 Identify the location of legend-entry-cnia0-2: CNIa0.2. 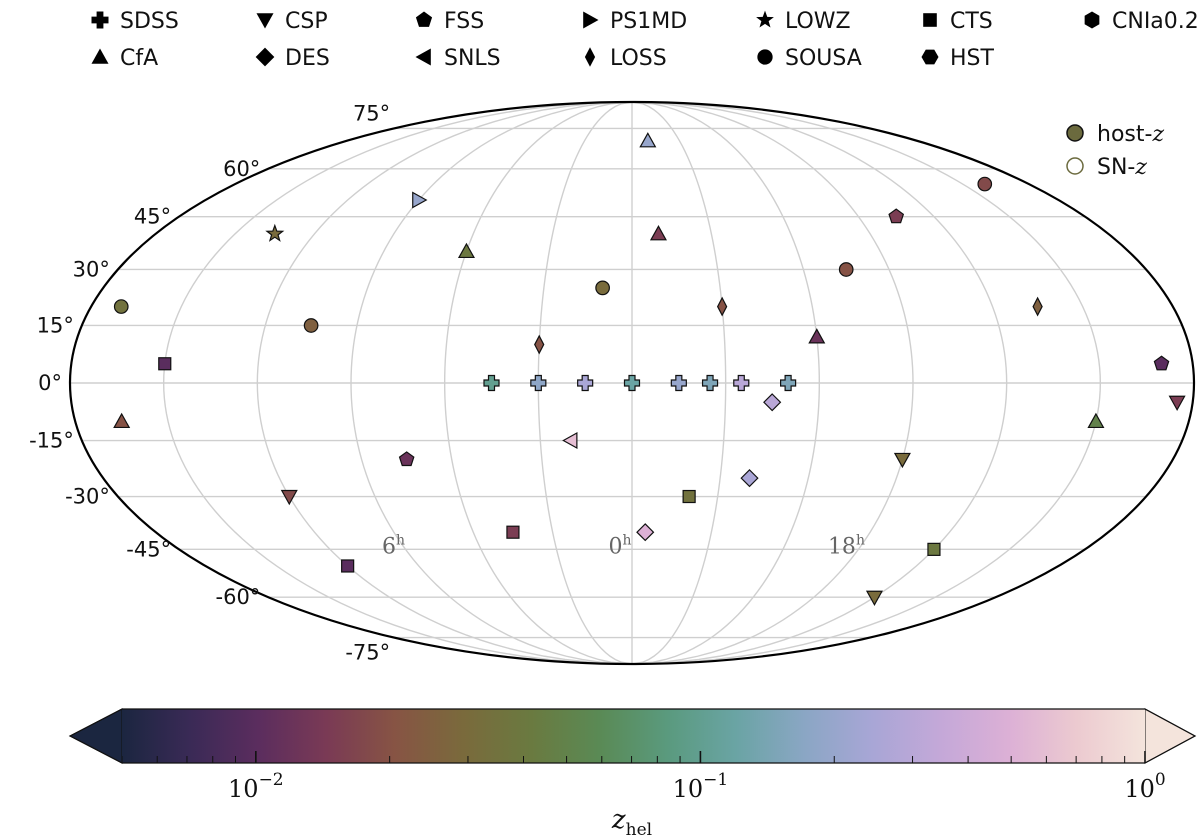
(1140, 21).